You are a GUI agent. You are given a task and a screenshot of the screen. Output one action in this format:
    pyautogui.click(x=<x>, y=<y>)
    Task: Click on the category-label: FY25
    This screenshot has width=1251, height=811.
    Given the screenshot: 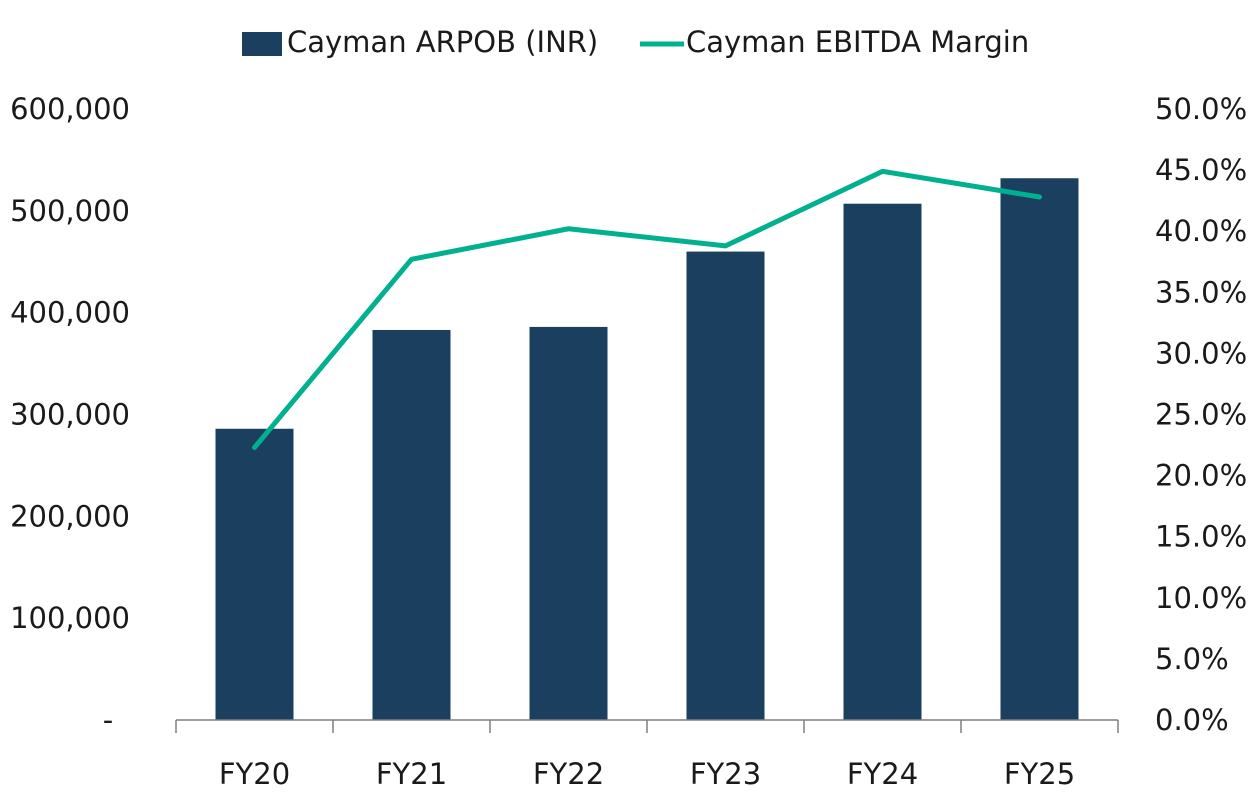 What is the action you would take?
    pyautogui.click(x=1039, y=774)
    